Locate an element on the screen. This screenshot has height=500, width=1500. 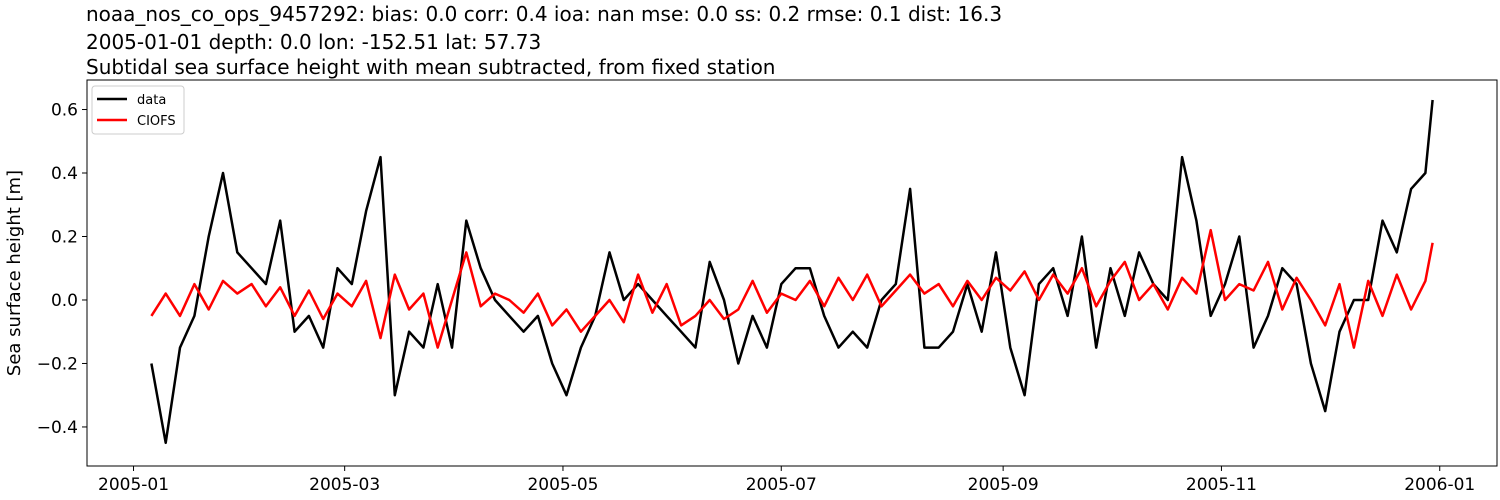
y-tick-label: 0.4 is located at coordinates (64, 174).